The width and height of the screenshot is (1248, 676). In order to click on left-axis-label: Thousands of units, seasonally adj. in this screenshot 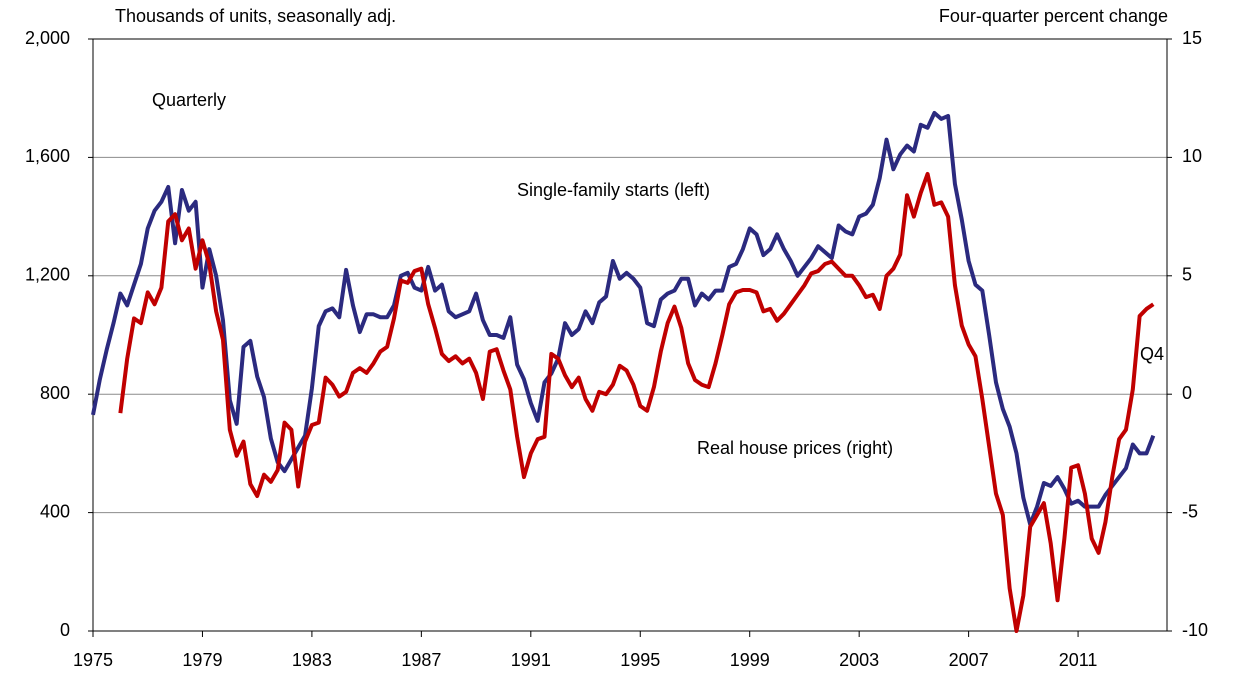, I will do `click(255, 16)`.